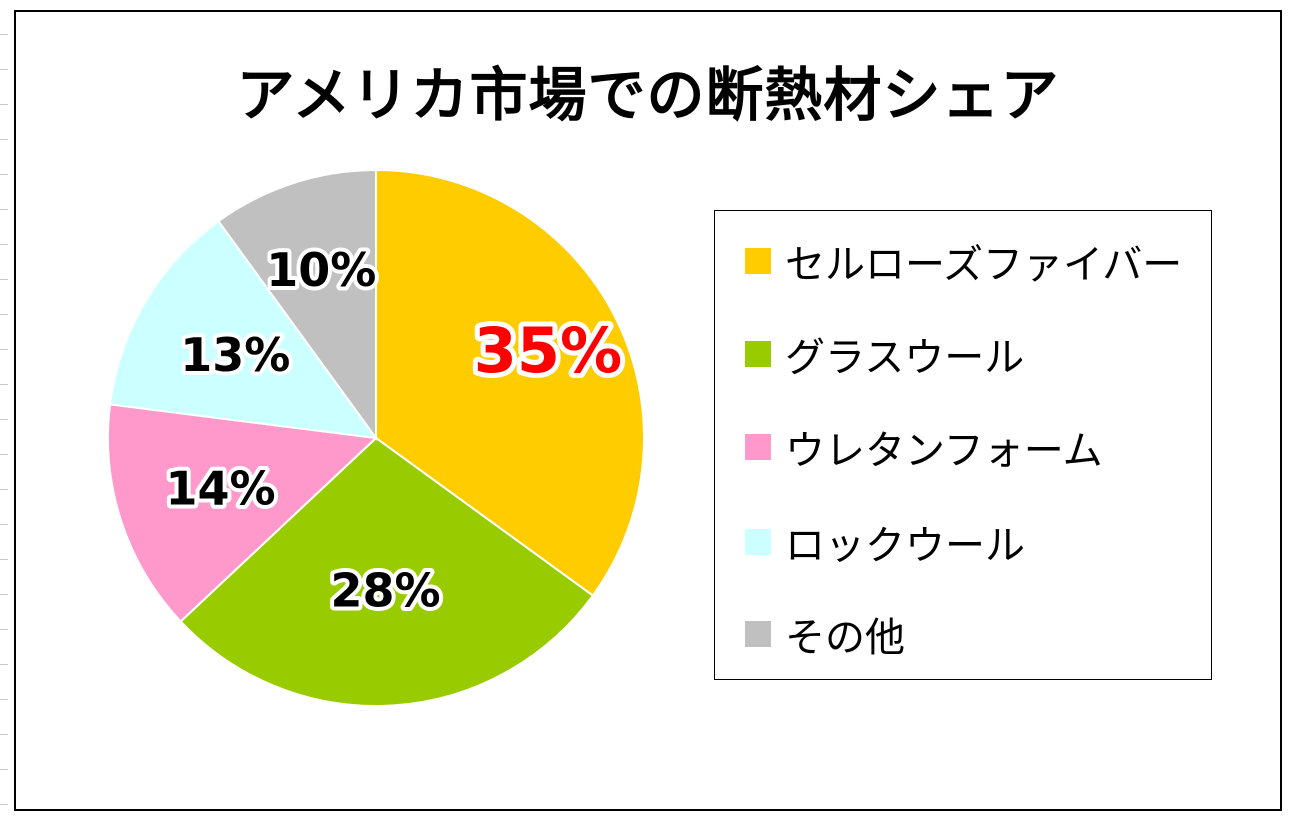 Image resolution: width=1295 pixels, height=823 pixels. I want to click on legend-item-2: ウレタンフォーム, so click(924, 447).